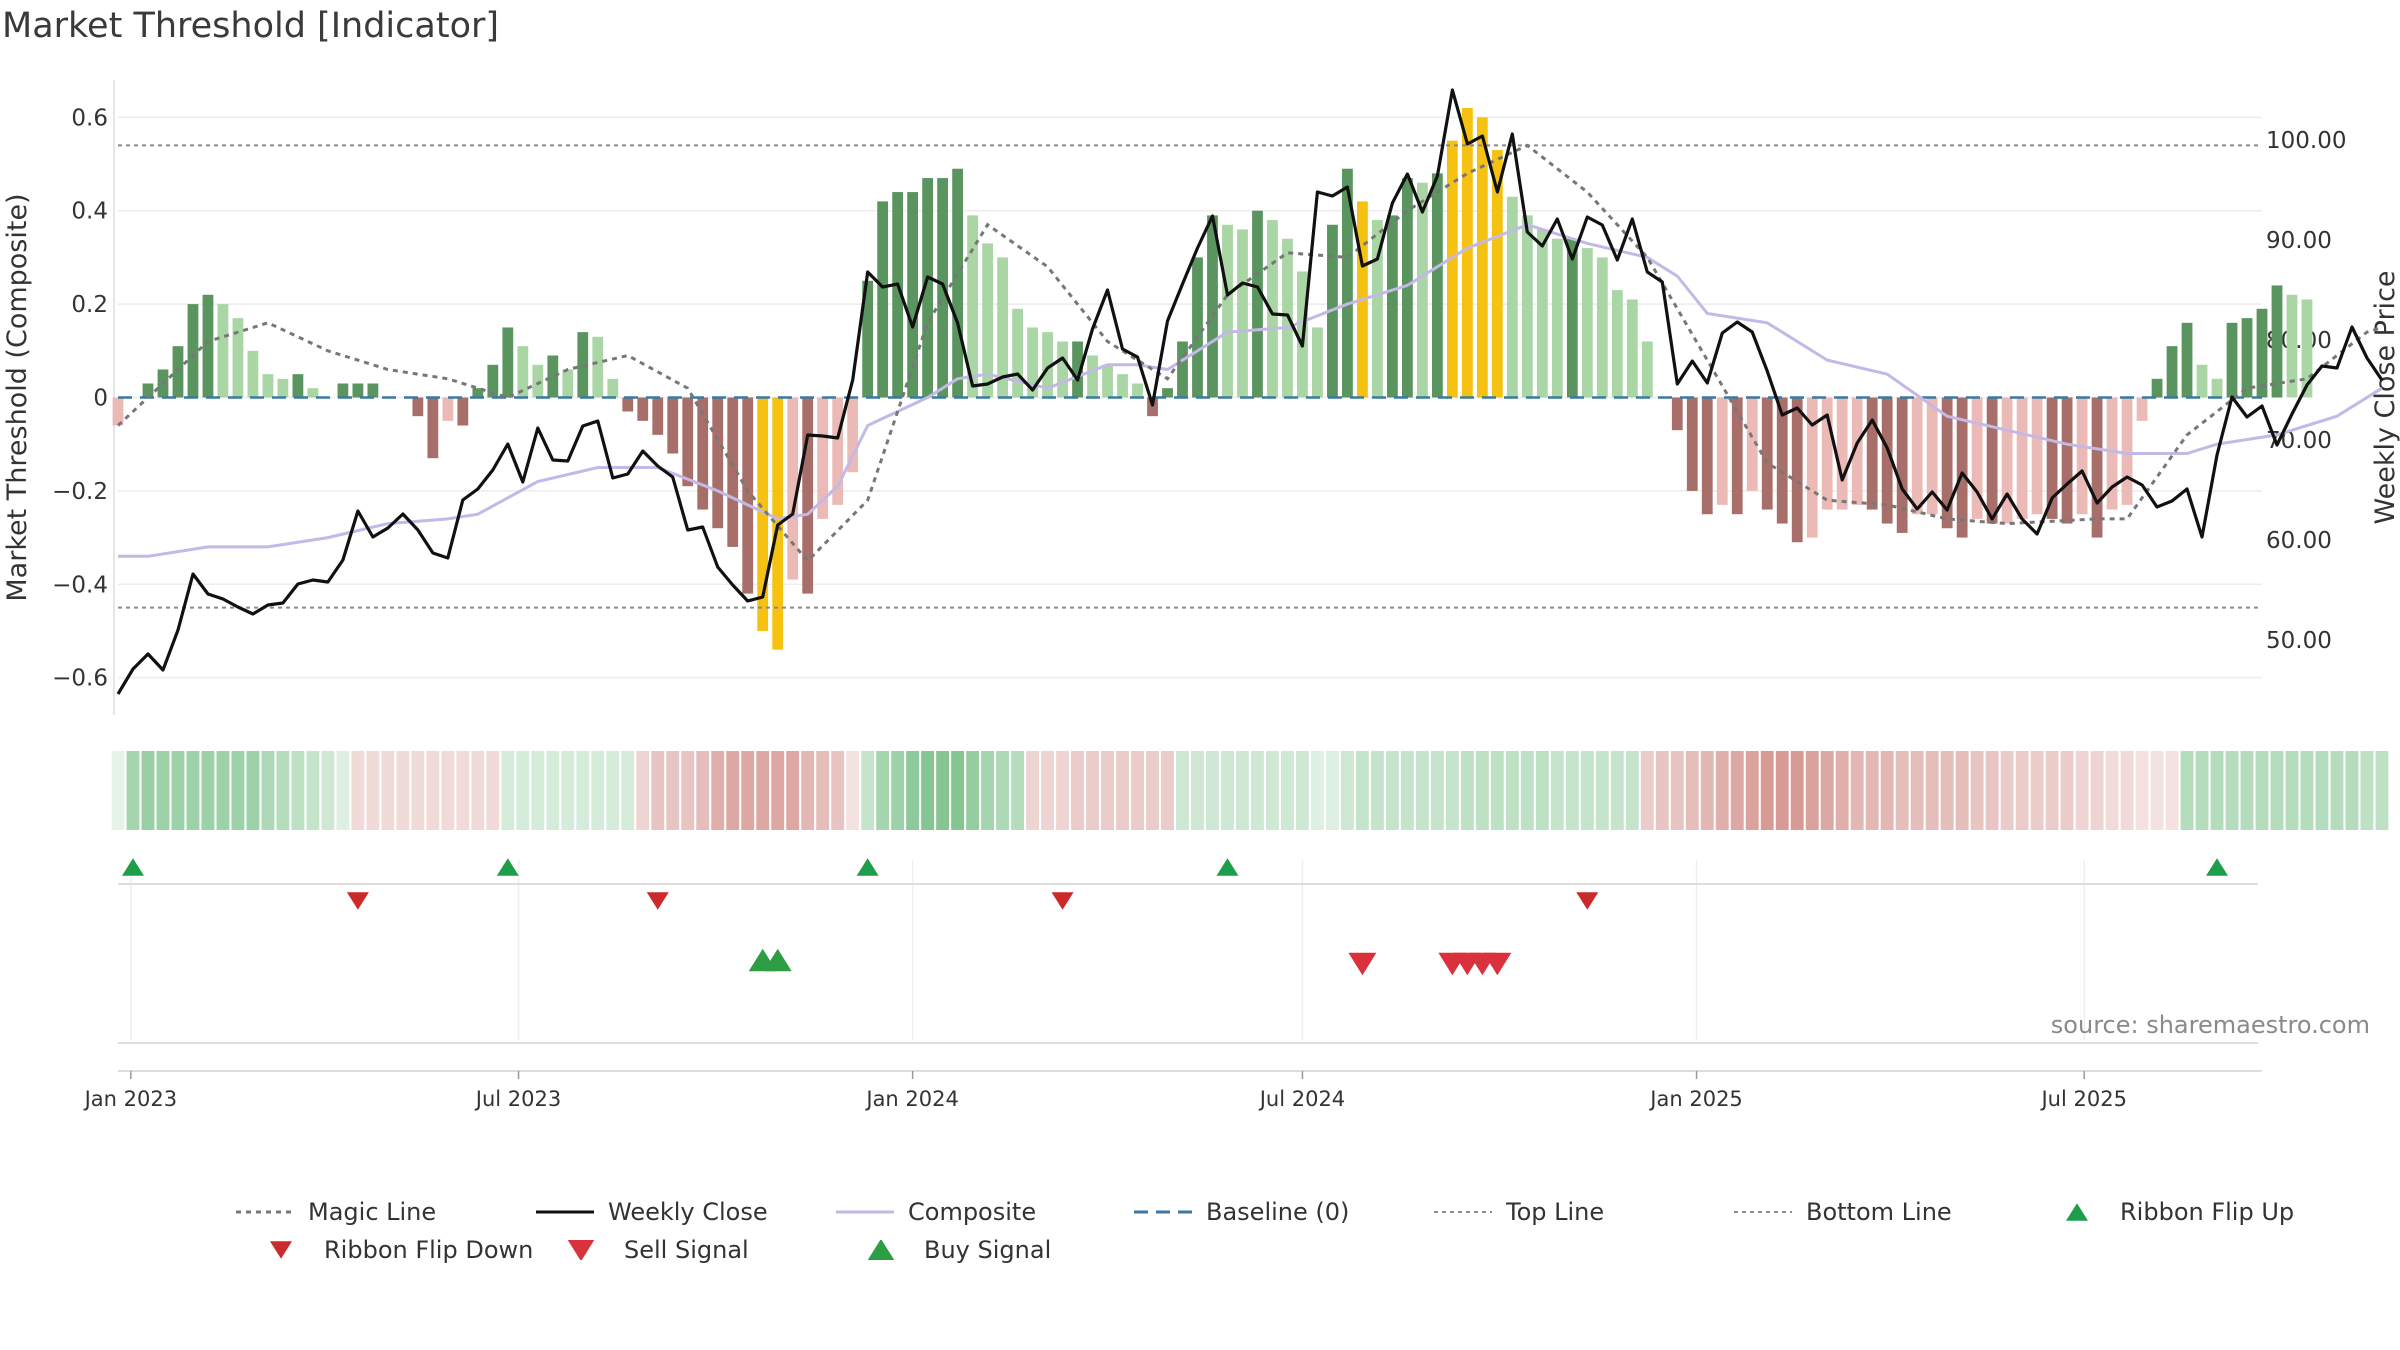 Image resolution: width=2400 pixels, height=1350 pixels. I want to click on legend-item-top: Top Line, so click(1519, 1212).